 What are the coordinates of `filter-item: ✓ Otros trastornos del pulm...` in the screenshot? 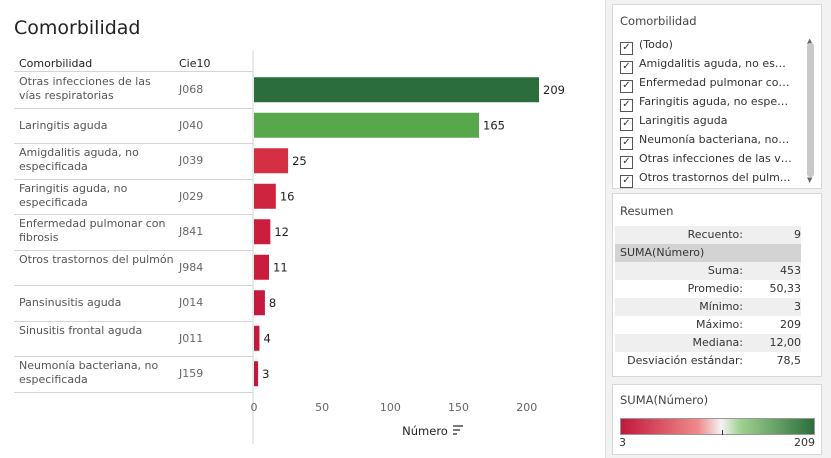 It's located at (706, 180).